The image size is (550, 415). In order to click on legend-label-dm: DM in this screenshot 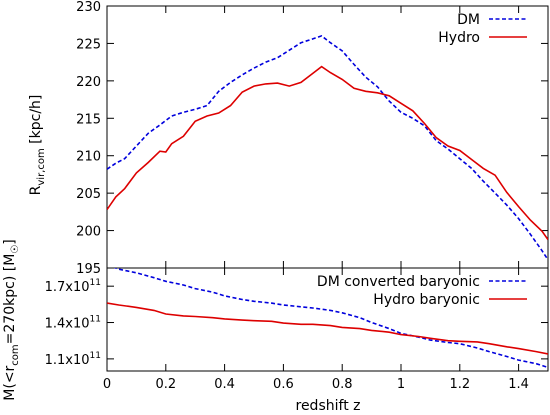, I will do `click(468, 20)`.